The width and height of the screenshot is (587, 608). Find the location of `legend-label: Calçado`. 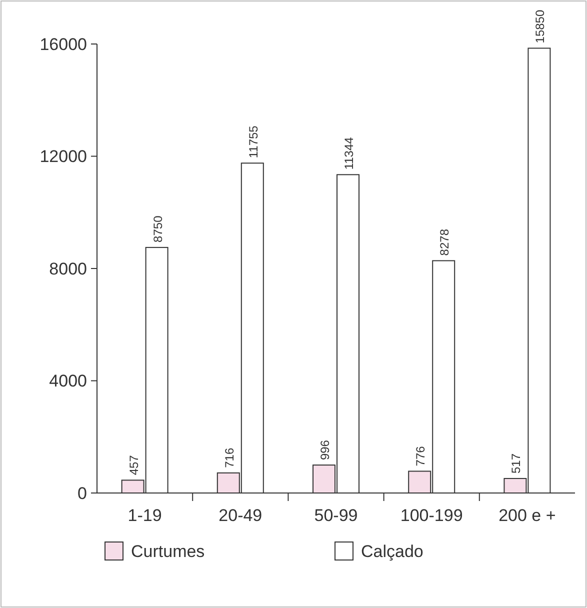

legend-label: Calçado is located at coordinates (392, 551).